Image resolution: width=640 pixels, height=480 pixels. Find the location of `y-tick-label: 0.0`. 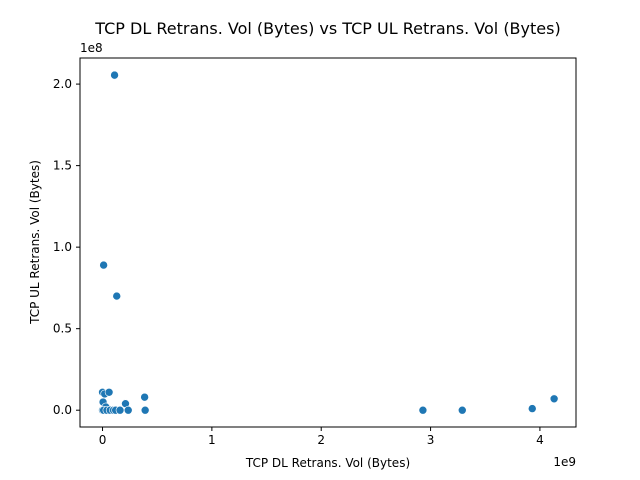

y-tick-label: 0.0 is located at coordinates (62, 410).